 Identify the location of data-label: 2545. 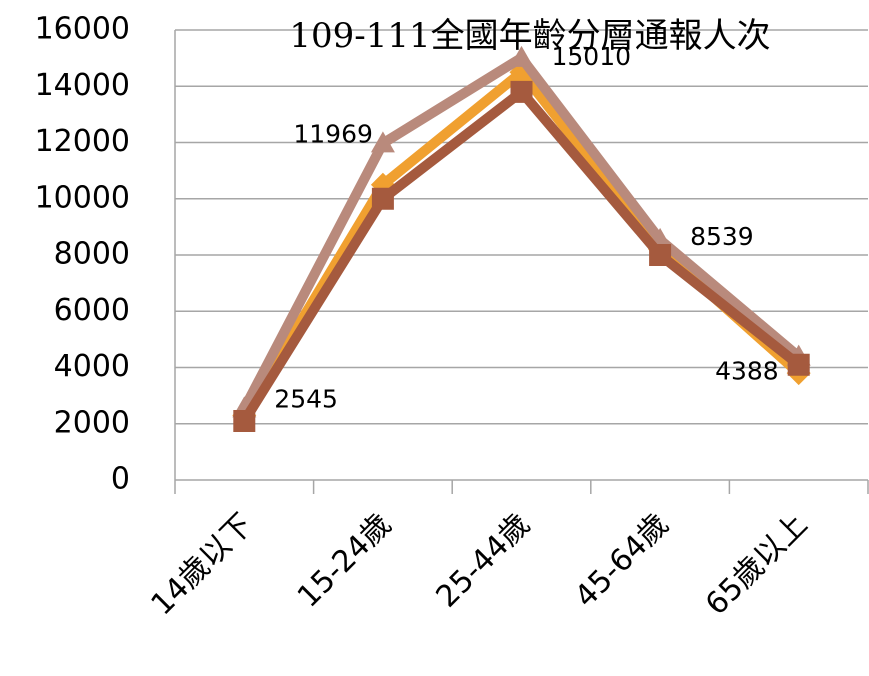
(306, 398).